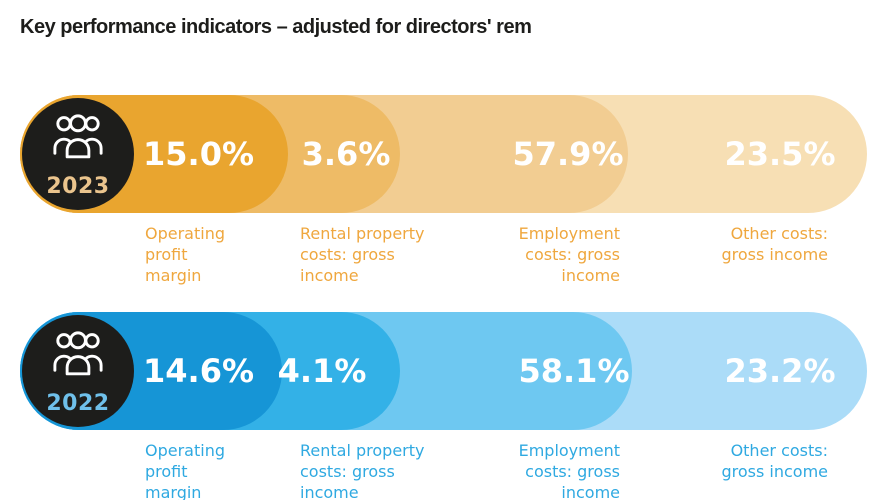 This screenshot has height=500, width=887. Describe the element at coordinates (185, 470) in the screenshot. I see `label-operating-margin-2022: Operating profit margin` at that location.